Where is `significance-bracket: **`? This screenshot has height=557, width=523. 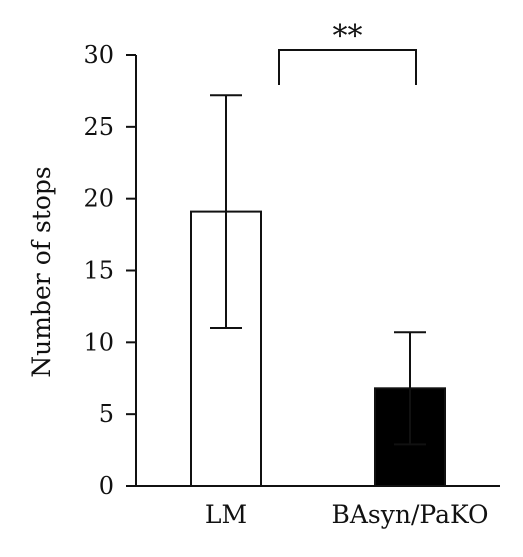
significance-bracket: ** is located at coordinates (347, 52).